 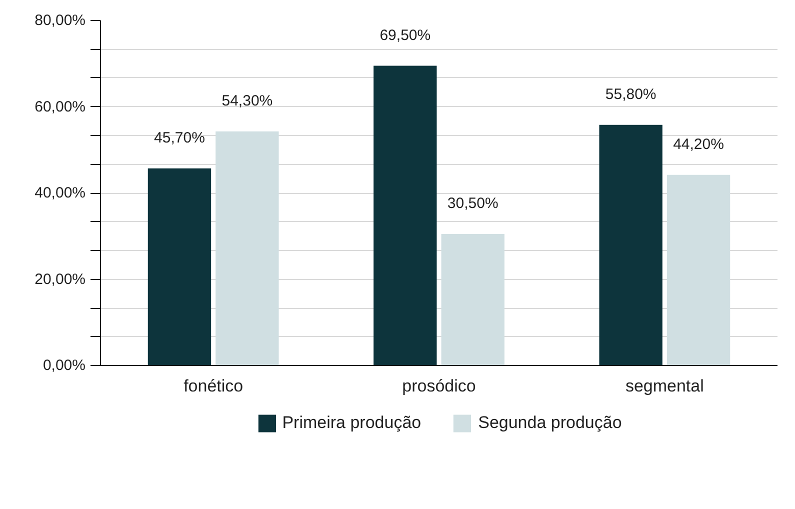 I want to click on x-tick-label: segmental, so click(x=664, y=386).